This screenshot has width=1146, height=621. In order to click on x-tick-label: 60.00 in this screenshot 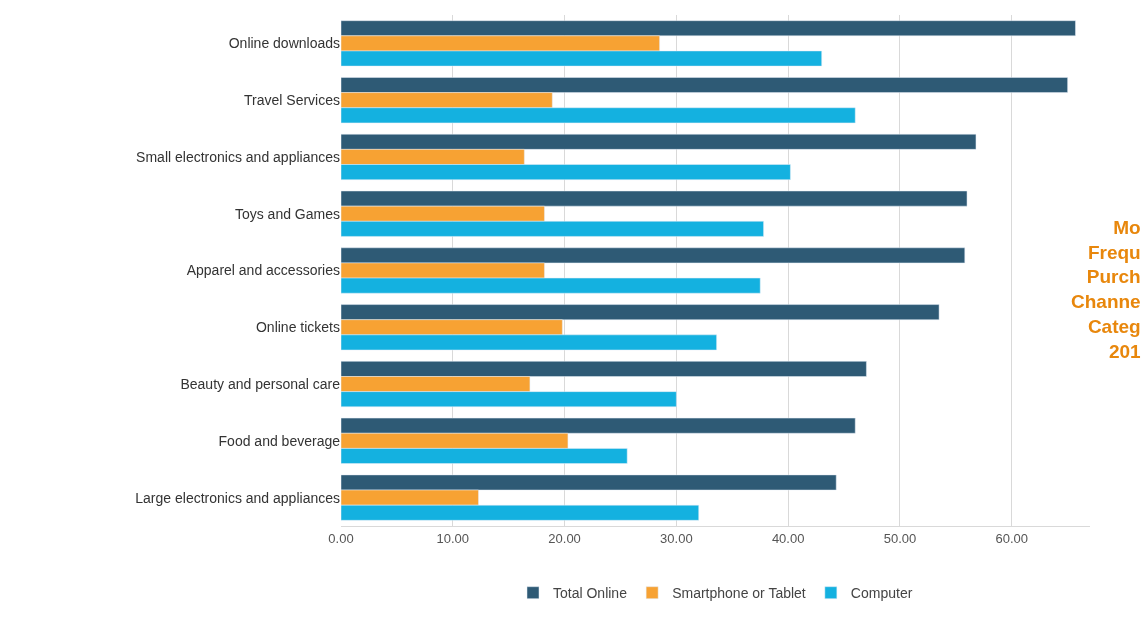, I will do `click(1012, 538)`.